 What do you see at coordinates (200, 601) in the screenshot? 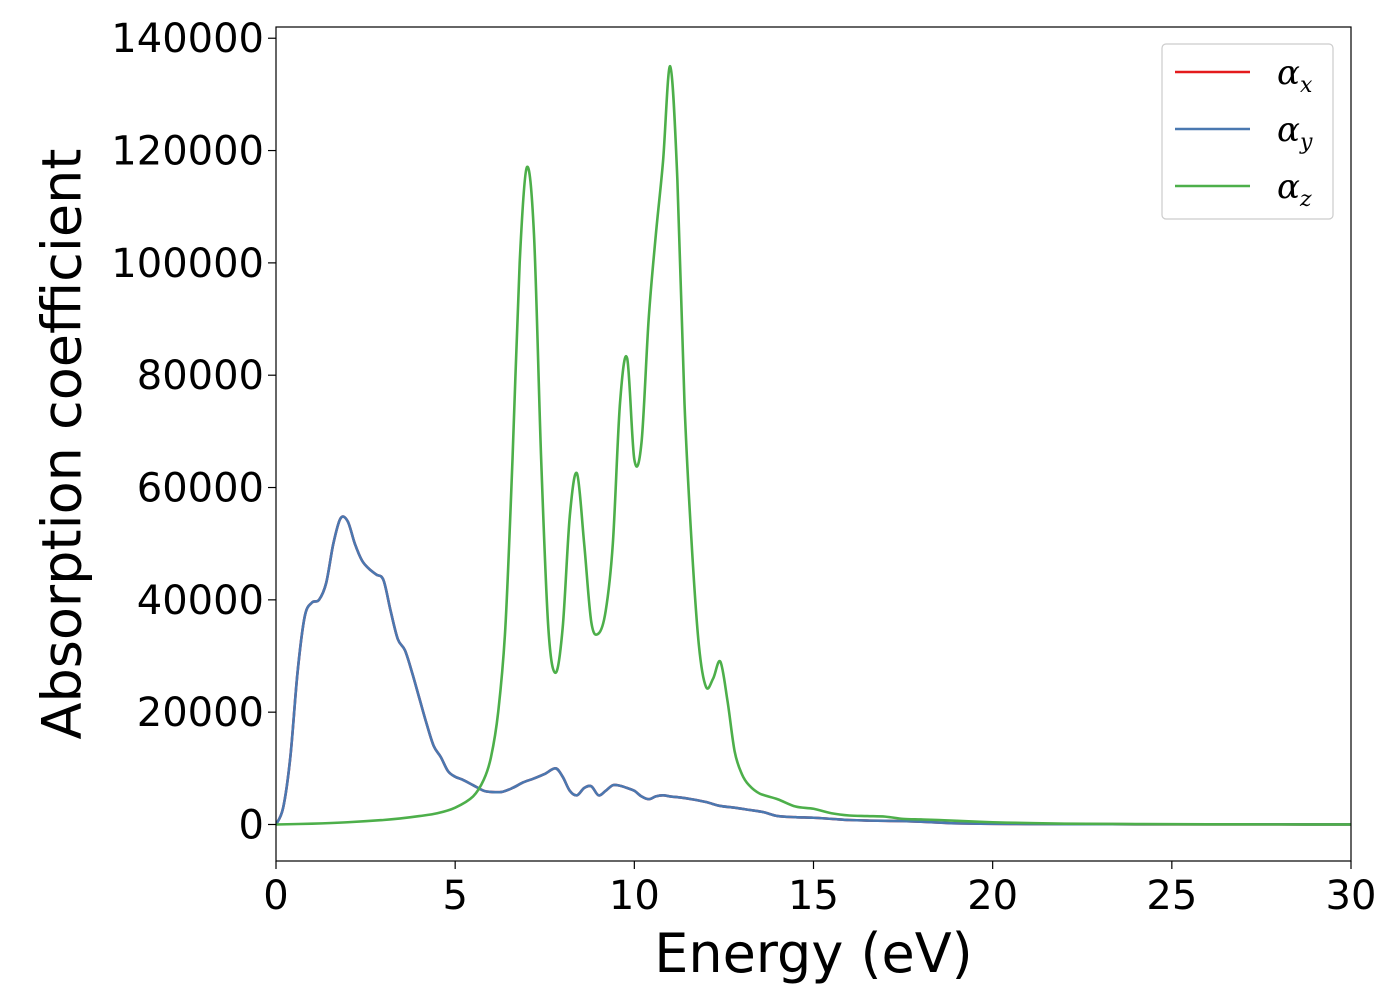
I see `y-tick-label: 40000` at bounding box center [200, 601].